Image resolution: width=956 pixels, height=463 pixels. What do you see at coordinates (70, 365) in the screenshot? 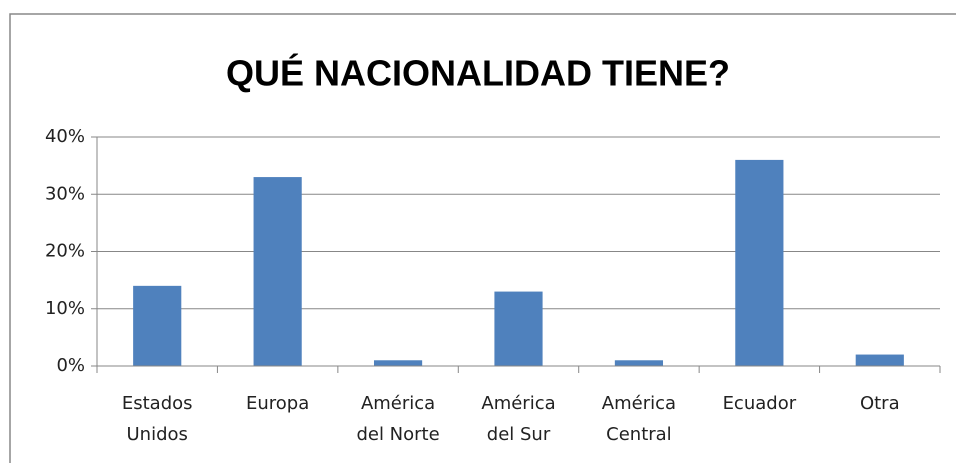
I see `y-tick-label: 0%` at bounding box center [70, 365].